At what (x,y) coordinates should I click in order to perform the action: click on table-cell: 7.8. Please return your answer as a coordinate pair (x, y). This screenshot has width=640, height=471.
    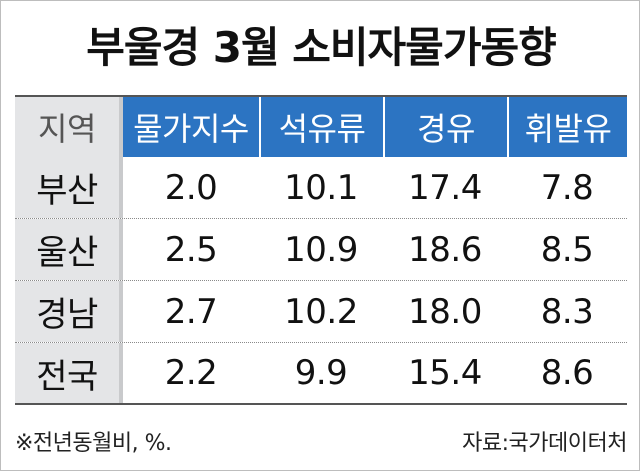
    Looking at the image, I should click on (567, 187).